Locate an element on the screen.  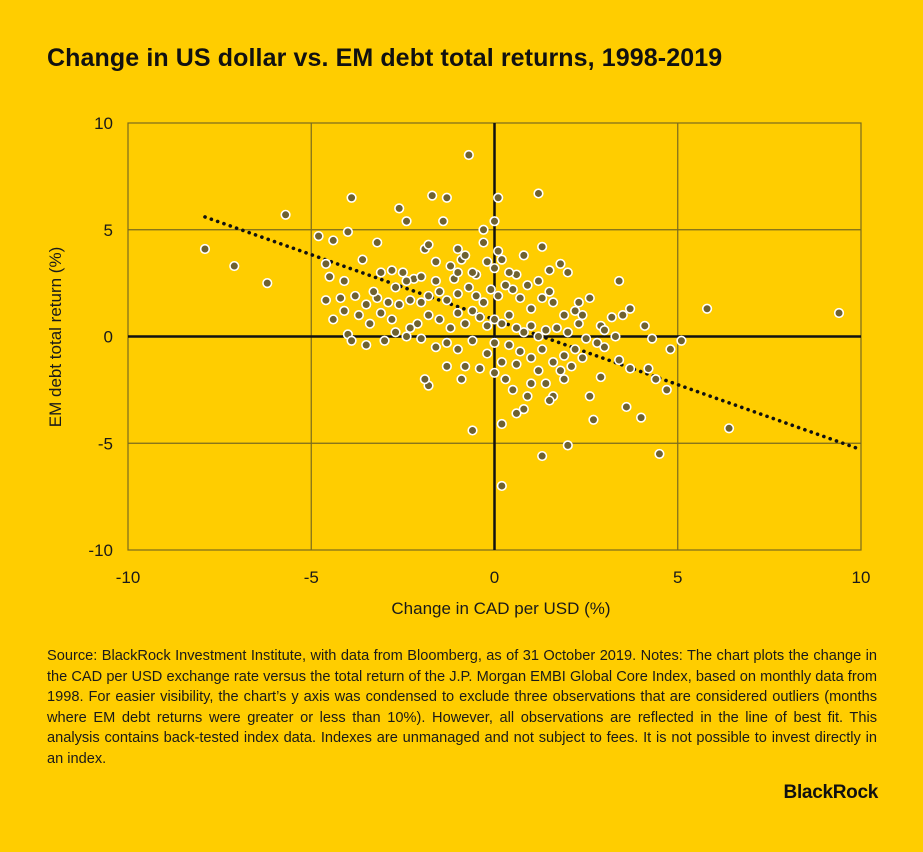
y-tick-label: -5 is located at coordinates (105, 443).